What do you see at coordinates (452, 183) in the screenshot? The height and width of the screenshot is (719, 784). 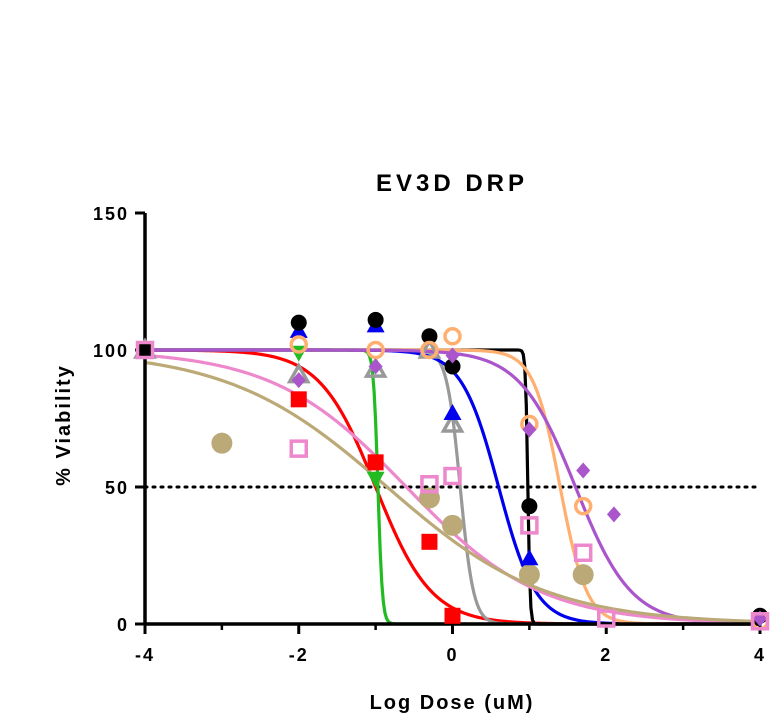 I see `chart-title: EV3D DRP` at bounding box center [452, 183].